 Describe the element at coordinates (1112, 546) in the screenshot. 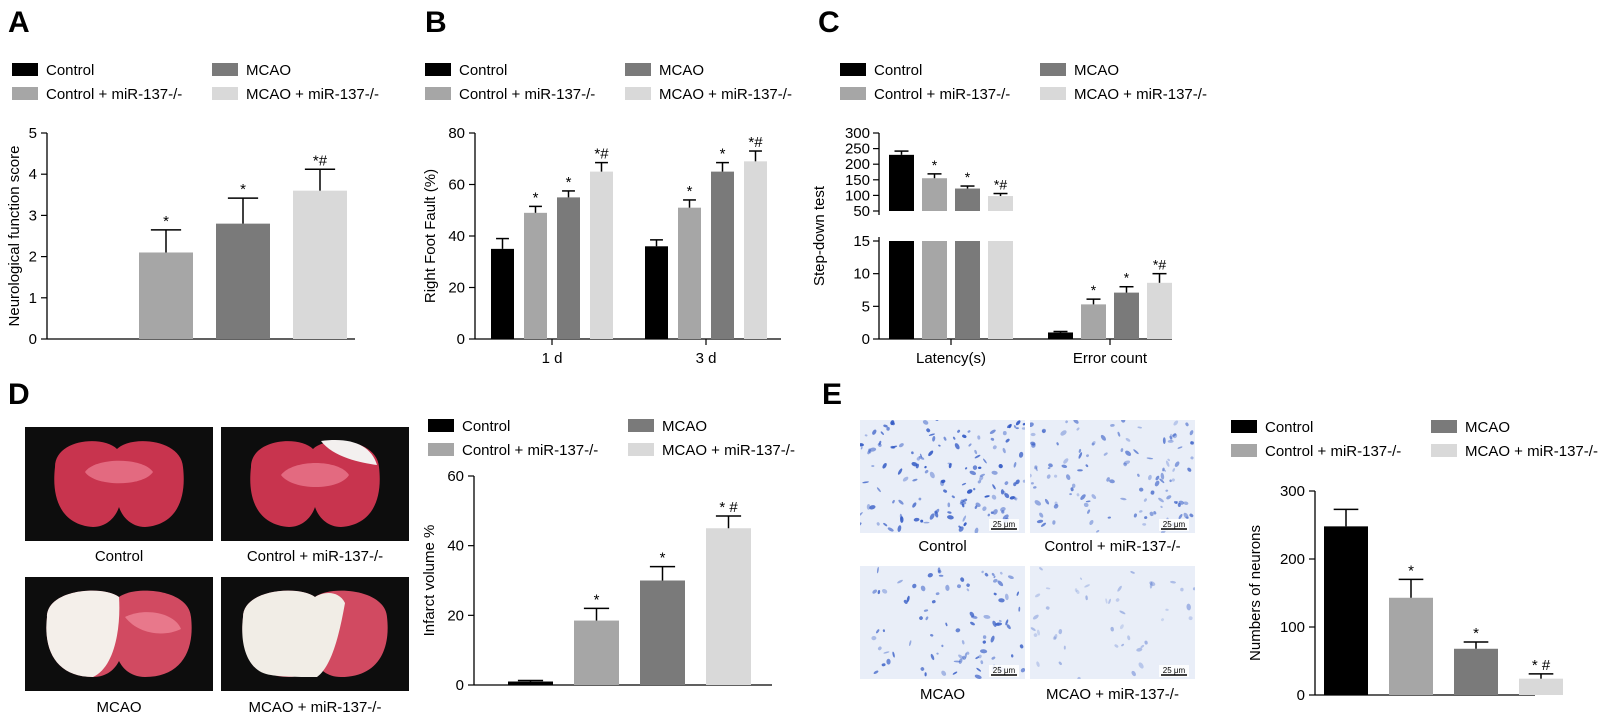

I see `caption-e-control-mir: Control + miR-137-/-` at that location.